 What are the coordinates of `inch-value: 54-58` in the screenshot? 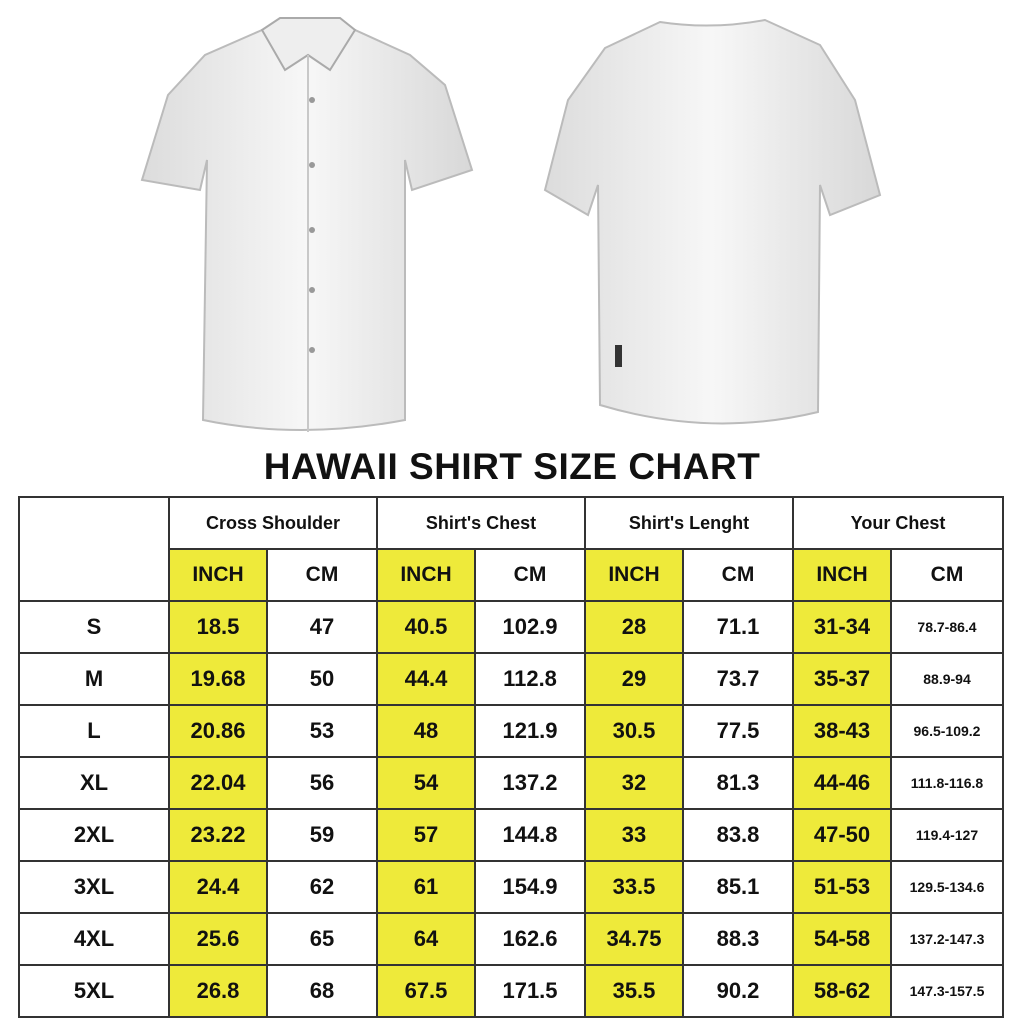 It's located at (842, 939).